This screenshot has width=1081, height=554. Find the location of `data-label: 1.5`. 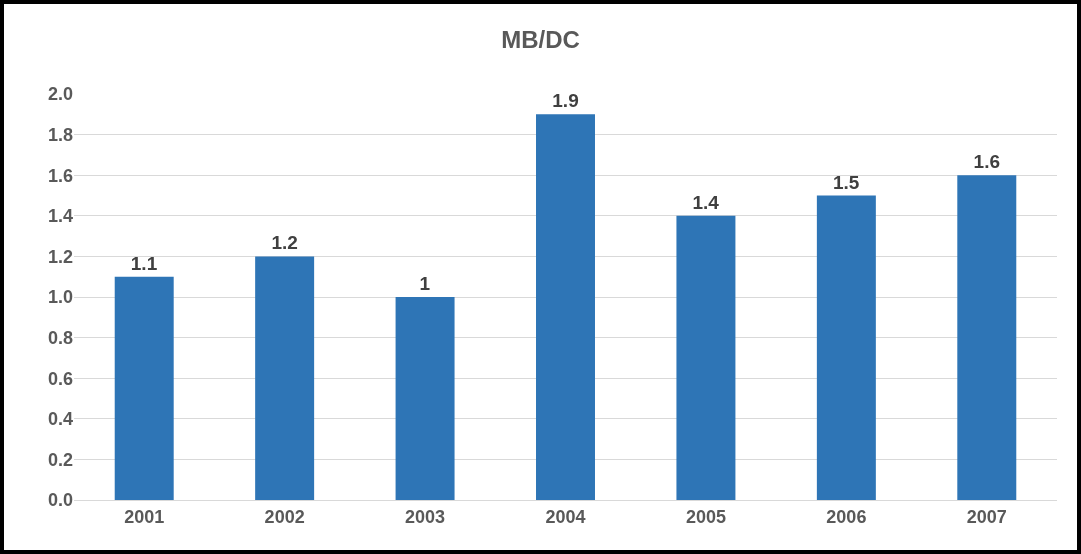

data-label: 1.5 is located at coordinates (846, 182).